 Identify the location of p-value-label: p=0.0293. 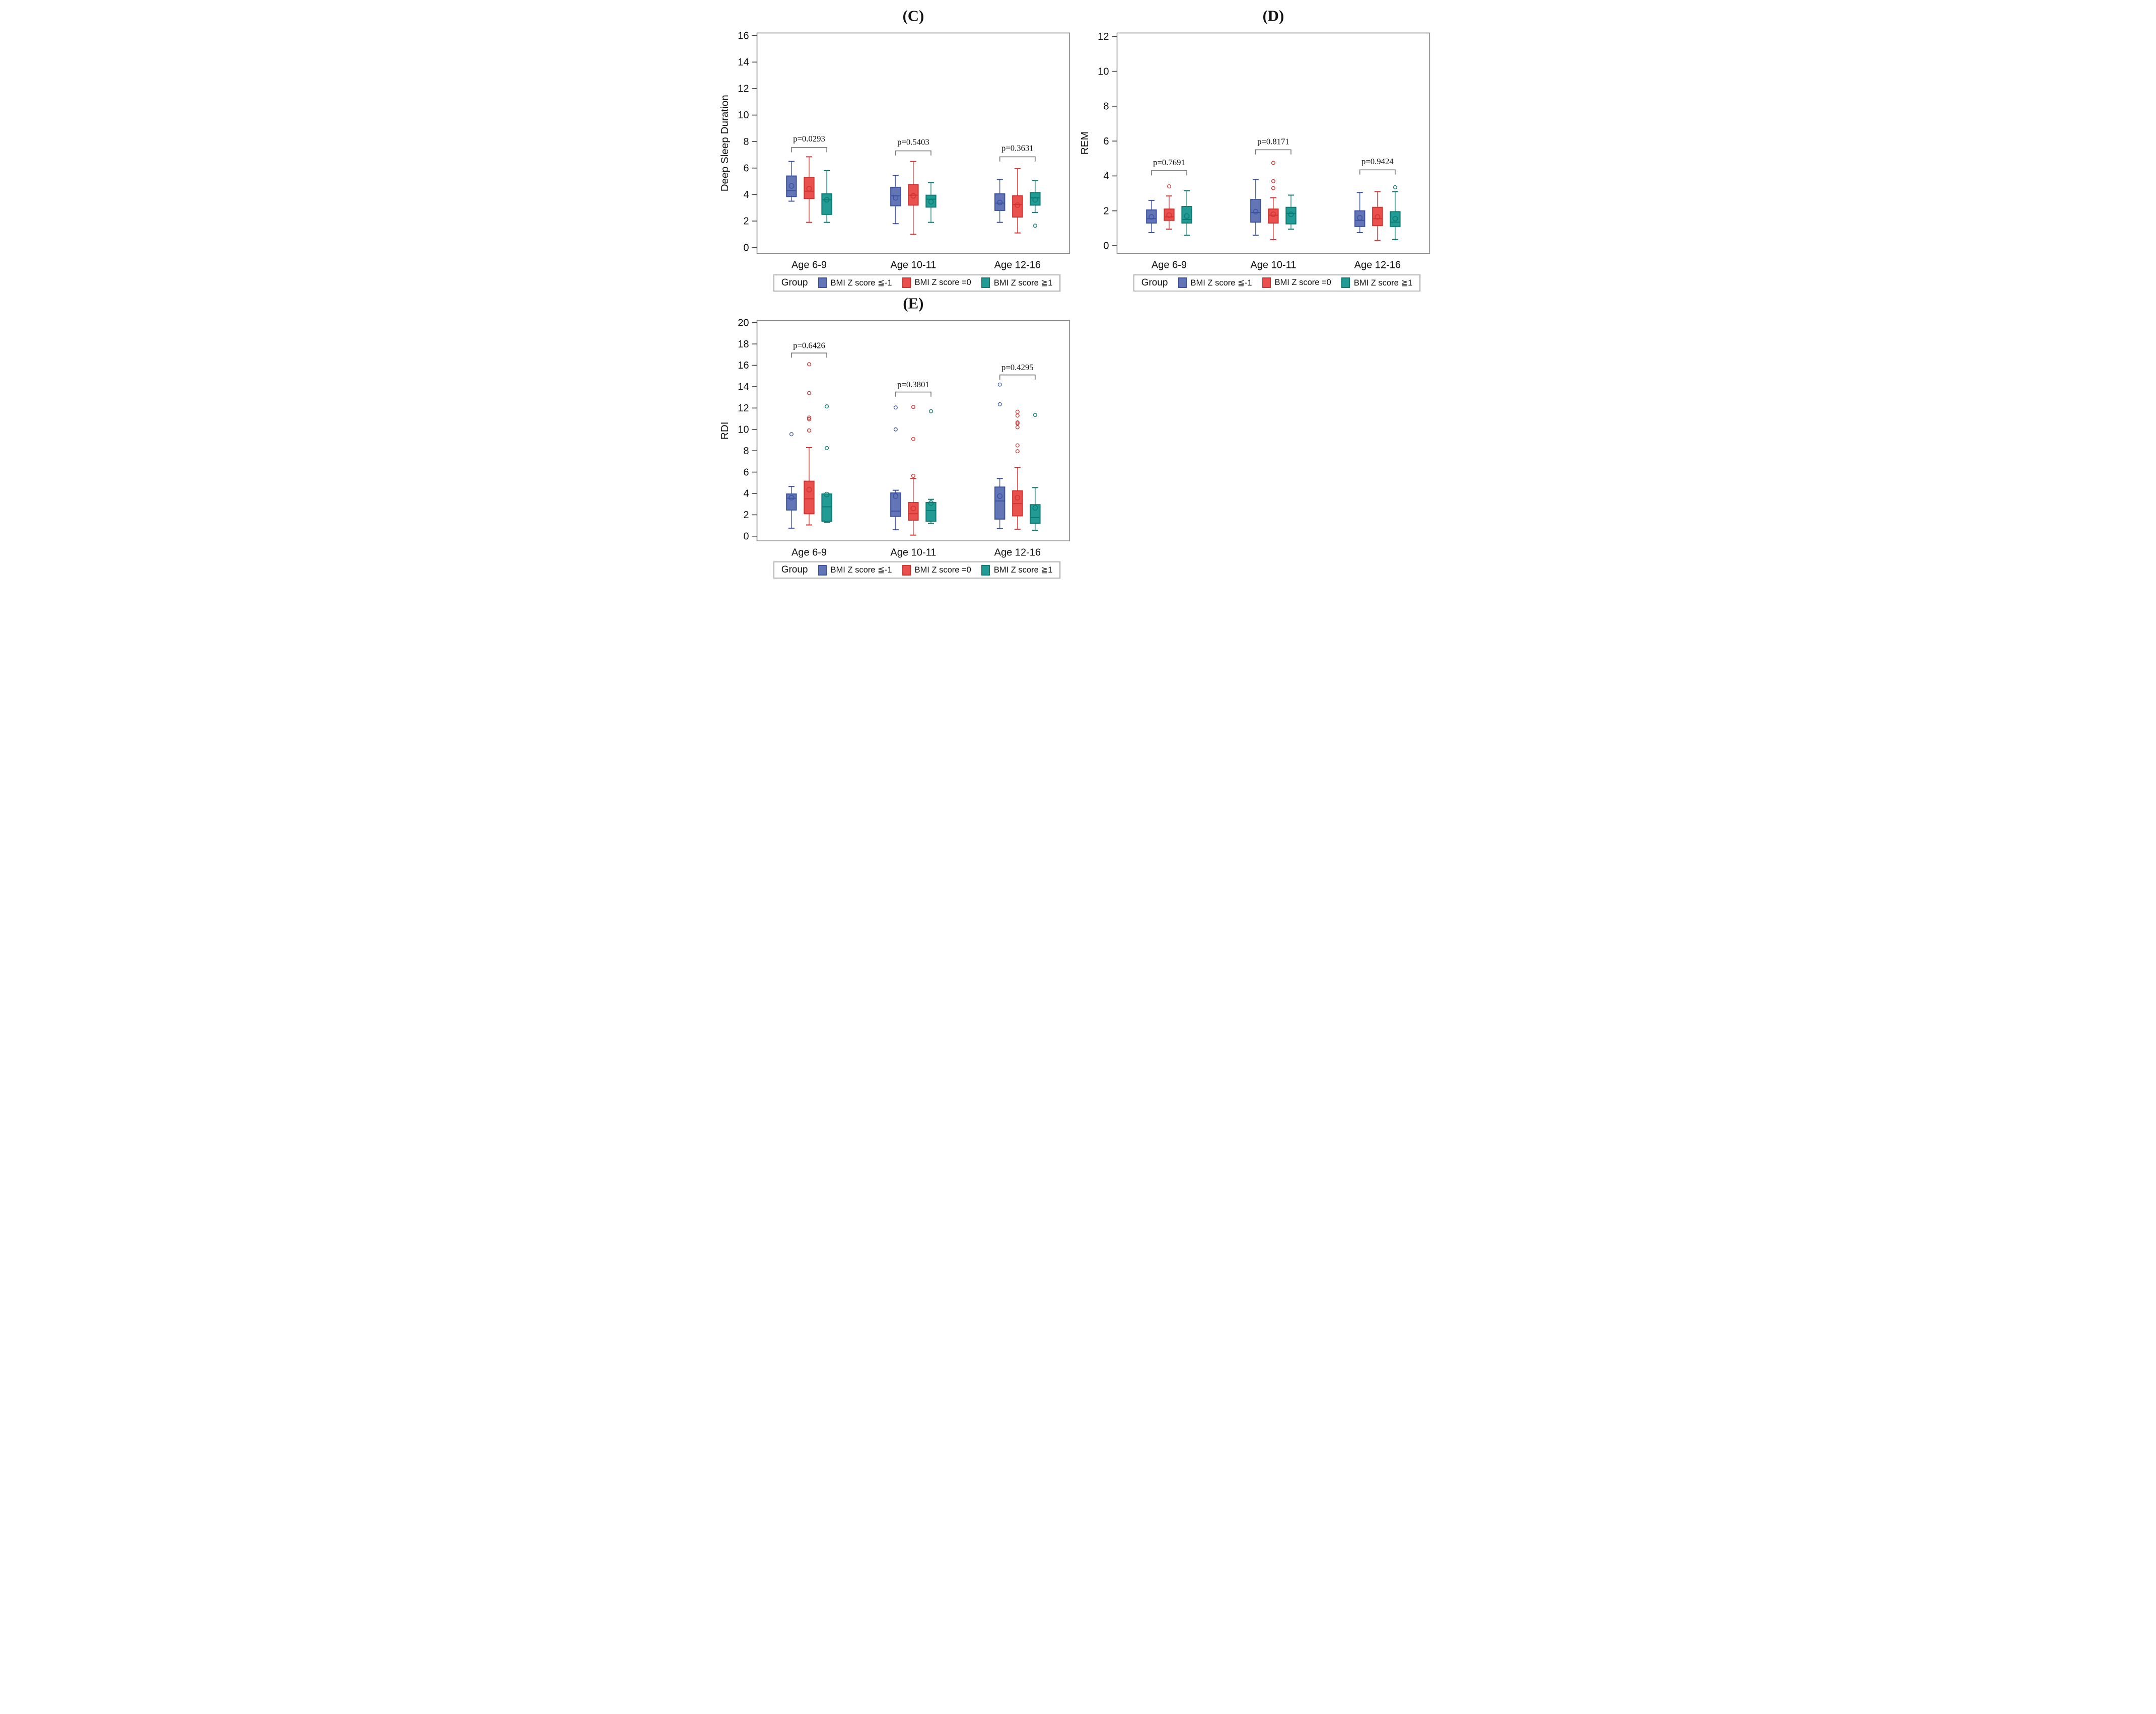
(809, 139).